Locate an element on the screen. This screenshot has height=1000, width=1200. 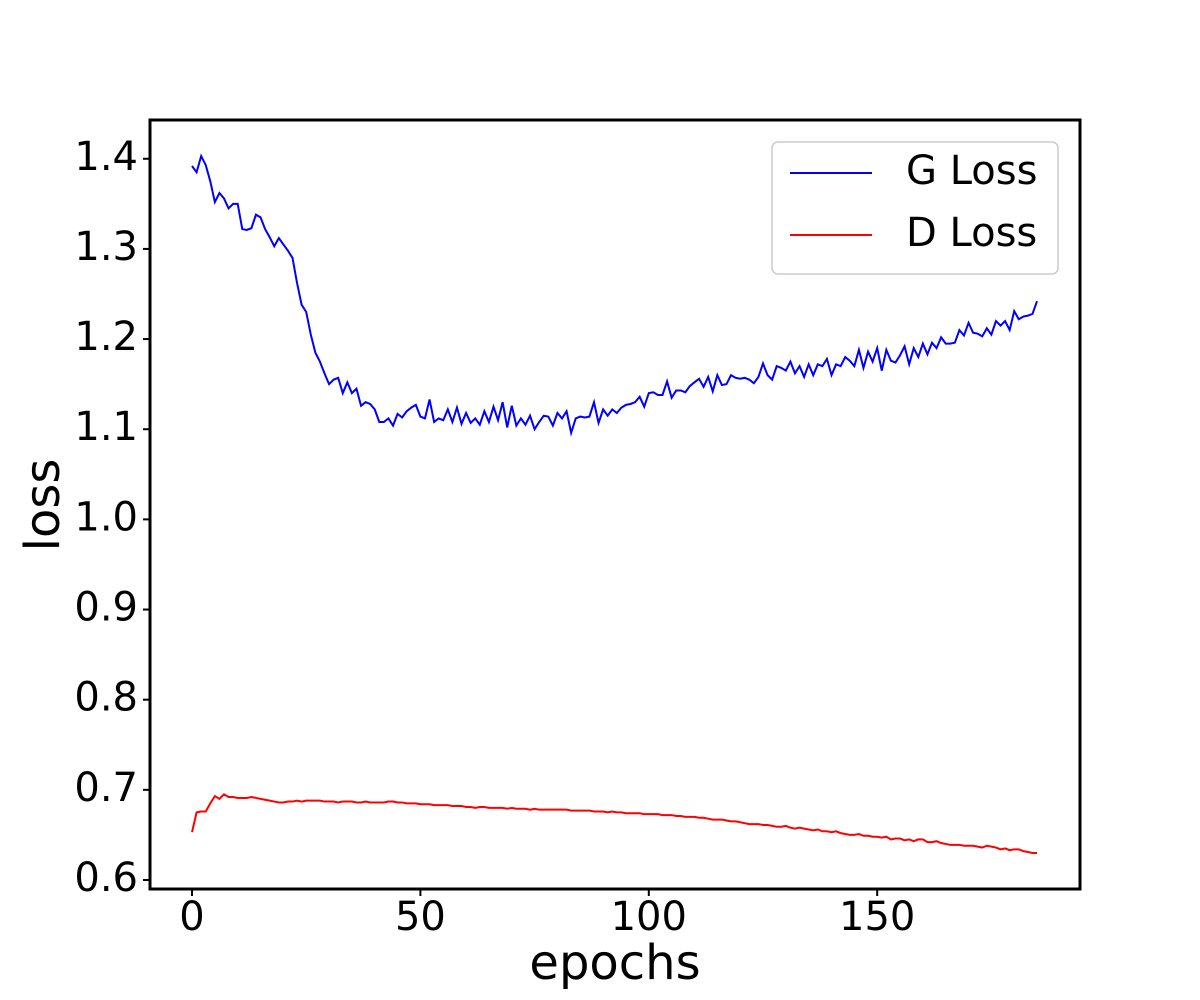
legend-label: G Loss is located at coordinates (971, 171).